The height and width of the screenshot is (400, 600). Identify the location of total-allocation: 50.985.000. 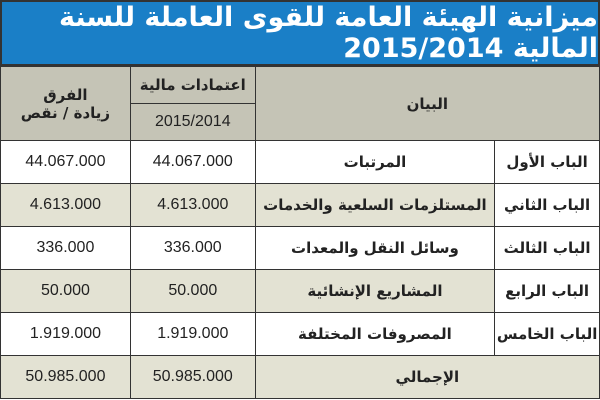
(192, 377).